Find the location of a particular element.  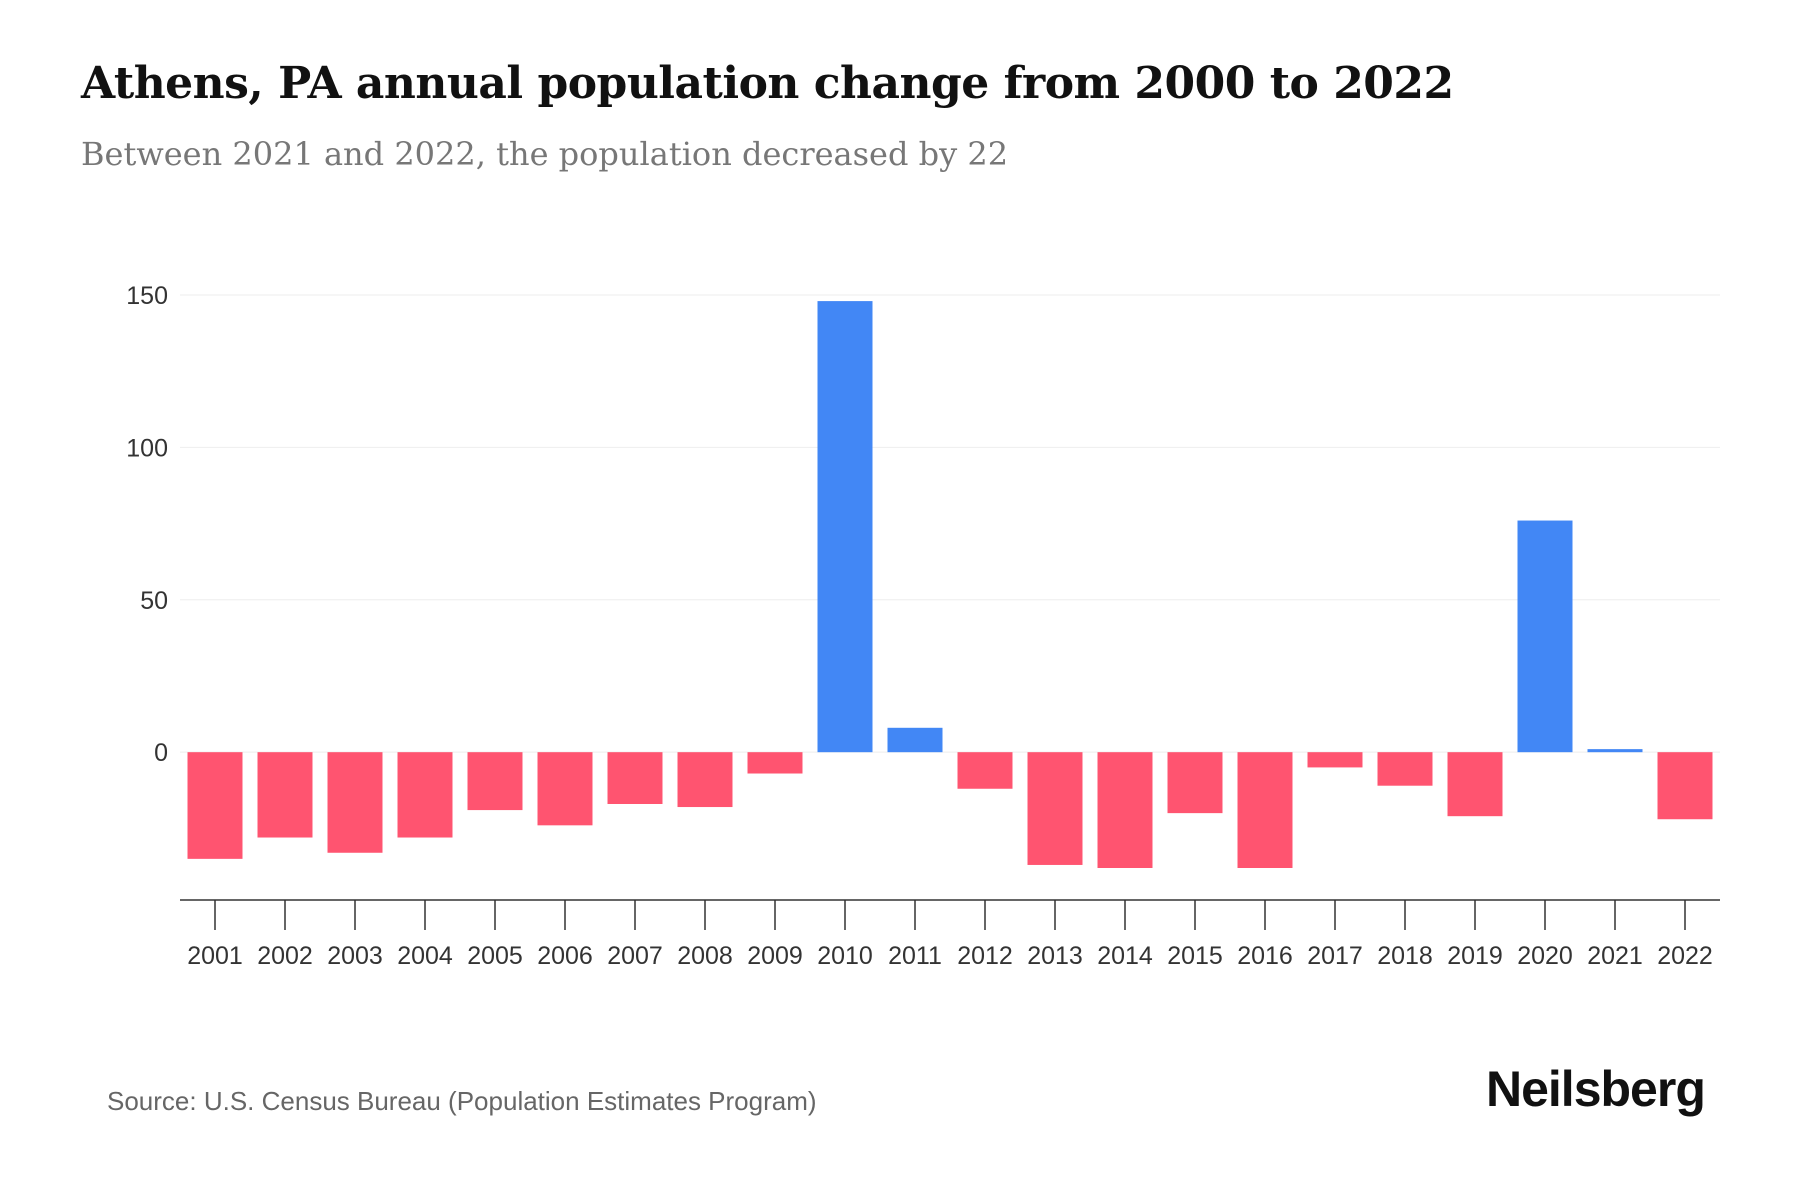

x-tick-label: 2006 is located at coordinates (565, 956).